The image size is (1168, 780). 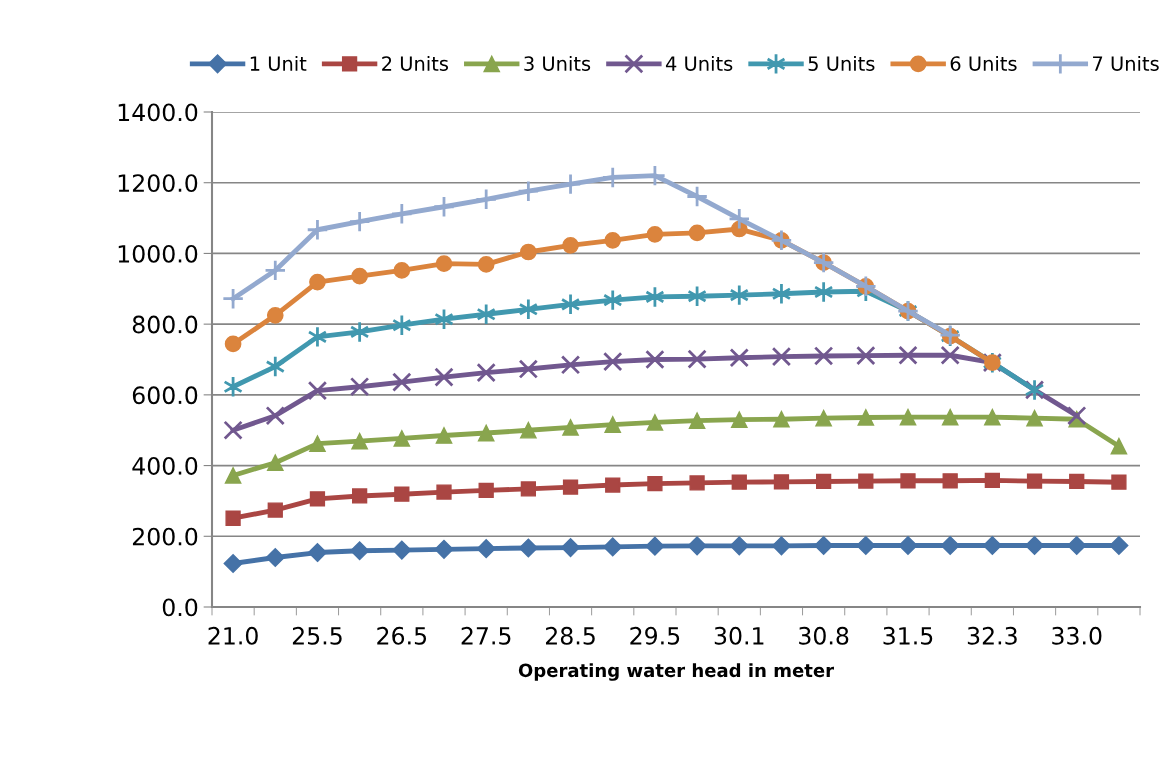 I want to click on legend-label: 5 Units, so click(x=841, y=63).